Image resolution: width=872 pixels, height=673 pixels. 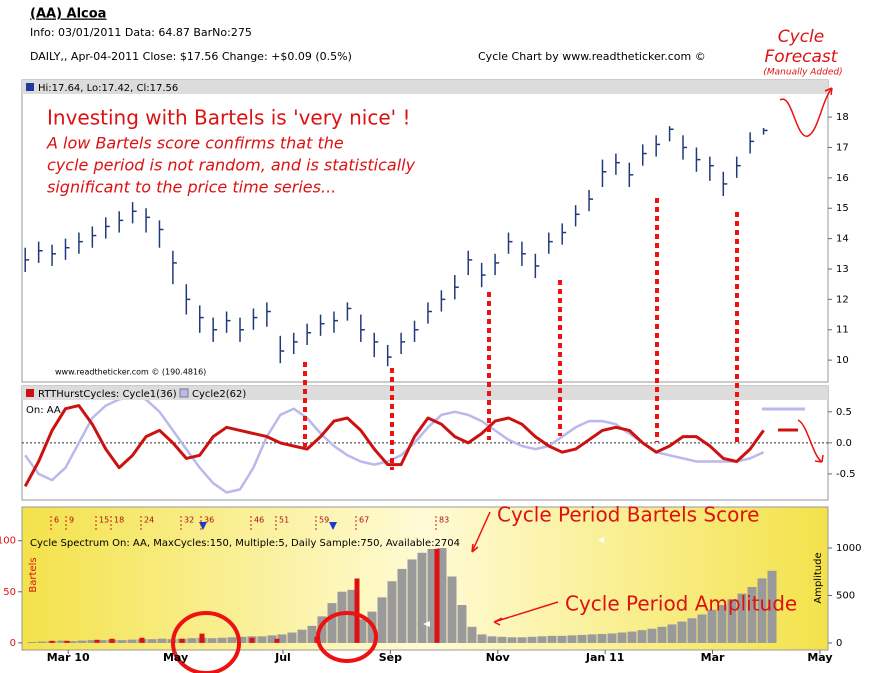 I want to click on y-tick-label: 50, so click(x=9, y=592).